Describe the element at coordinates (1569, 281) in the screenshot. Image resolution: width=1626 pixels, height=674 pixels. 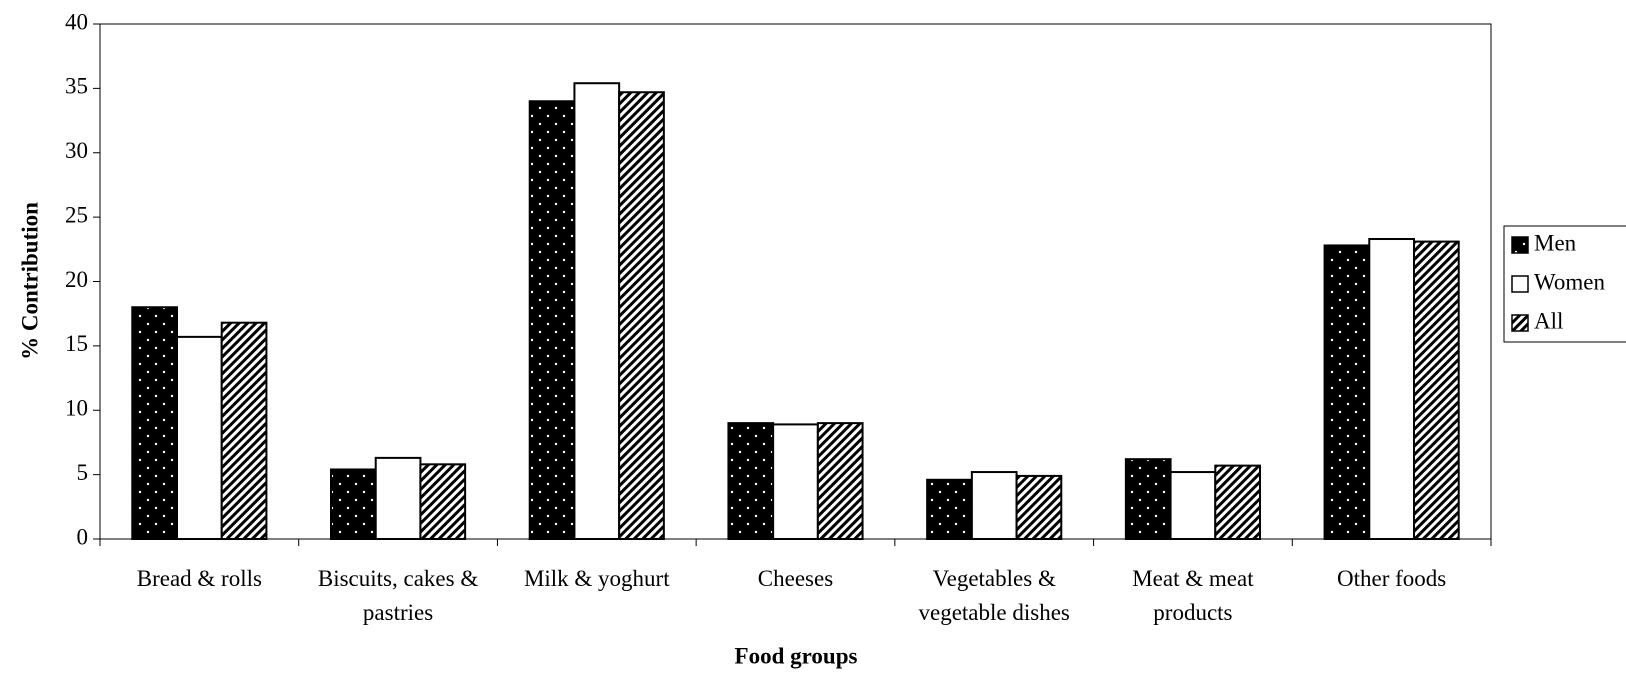
I see `legend-label: Women` at that location.